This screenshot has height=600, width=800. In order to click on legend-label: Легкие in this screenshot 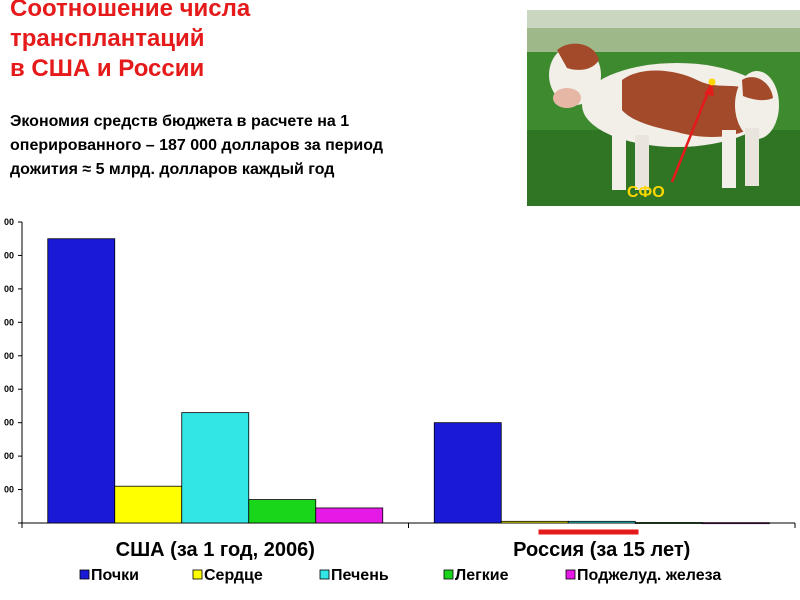, I will do `click(482, 575)`.